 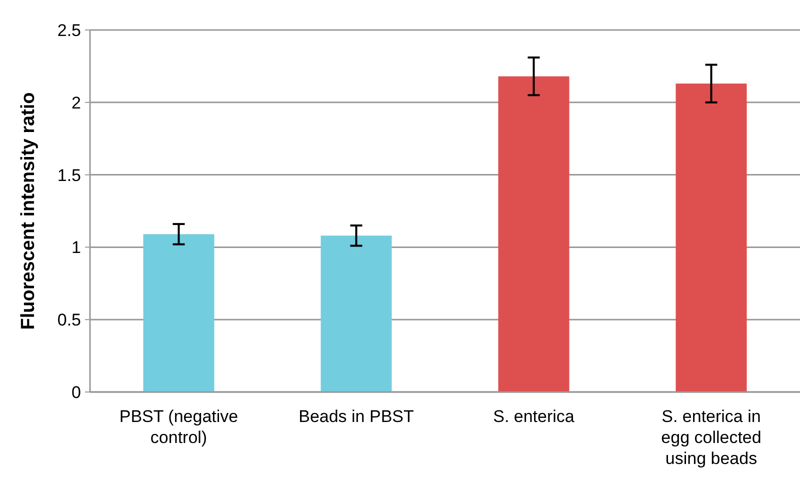 I want to click on x-tick-label: S. enterica in egg collected using beads, so click(x=711, y=437).